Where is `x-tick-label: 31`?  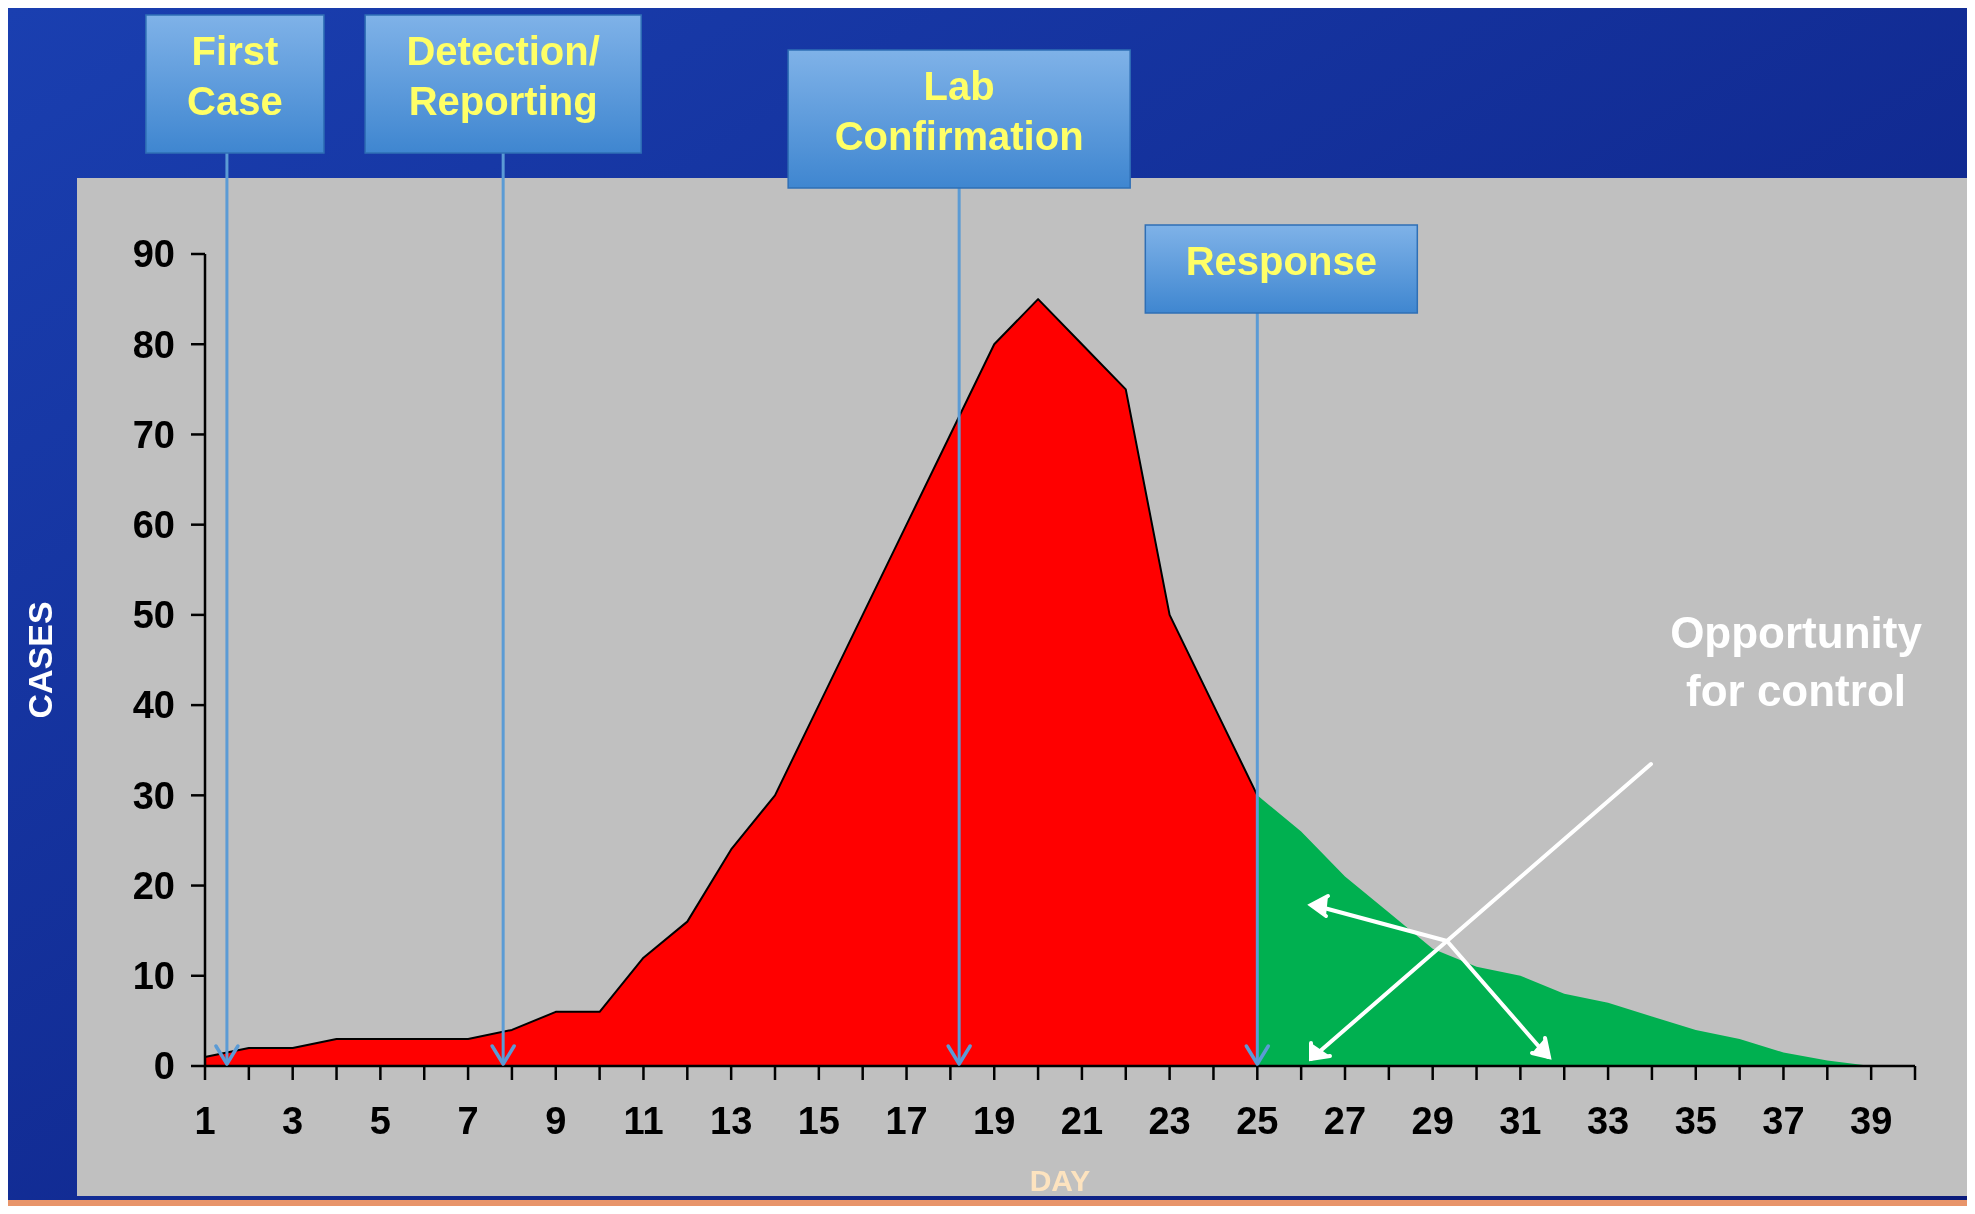
x-tick-label: 31 is located at coordinates (1520, 1121).